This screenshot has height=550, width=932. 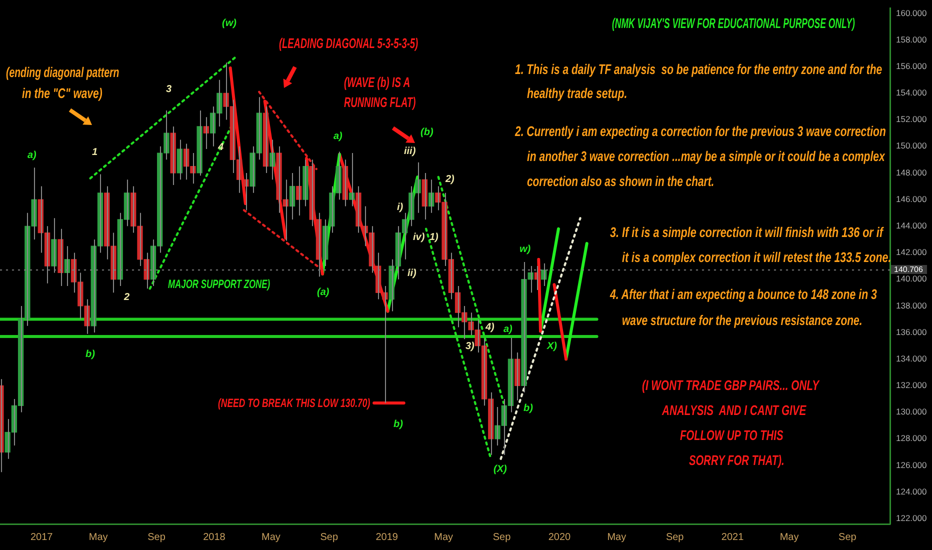 What do you see at coordinates (219, 284) in the screenshot?
I see `annotation: MAJOR SUPPORT ZONE)` at bounding box center [219, 284].